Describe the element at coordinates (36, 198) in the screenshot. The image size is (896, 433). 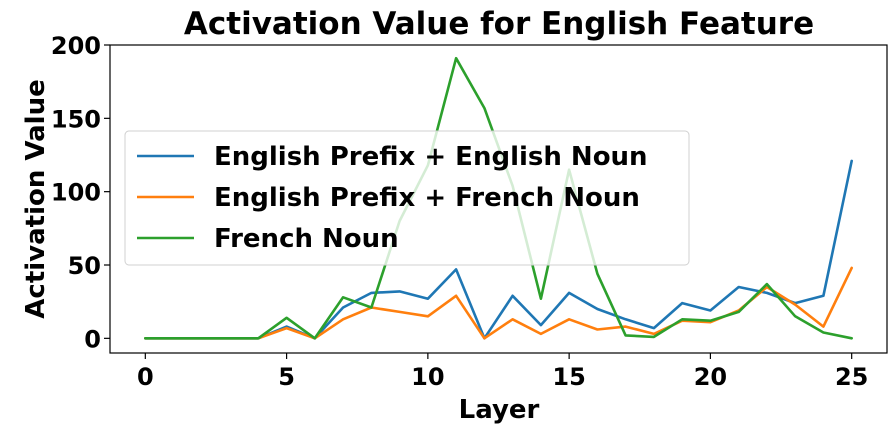
I see `y-axis-label: Activation Value` at that location.